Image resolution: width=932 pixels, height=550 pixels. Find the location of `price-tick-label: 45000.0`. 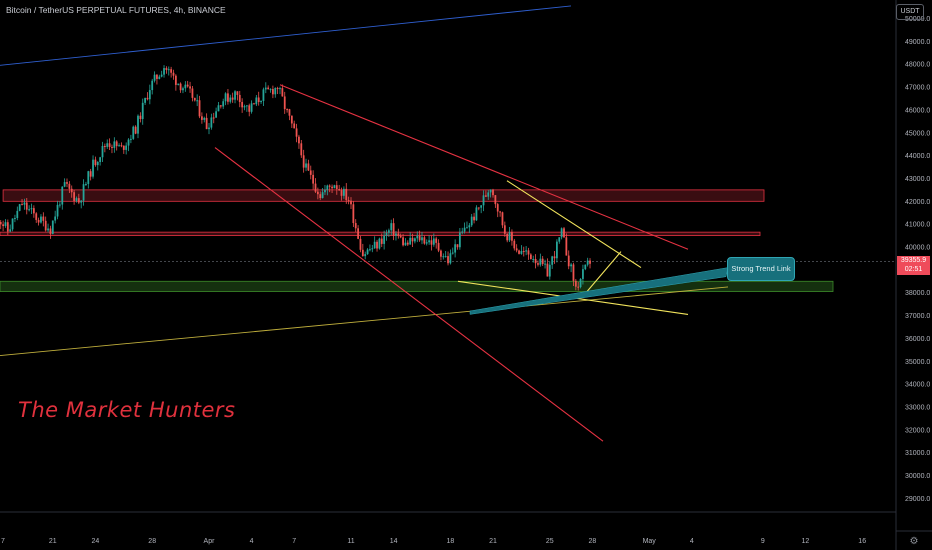

price-tick-label: 45000.0 is located at coordinates (917, 133).